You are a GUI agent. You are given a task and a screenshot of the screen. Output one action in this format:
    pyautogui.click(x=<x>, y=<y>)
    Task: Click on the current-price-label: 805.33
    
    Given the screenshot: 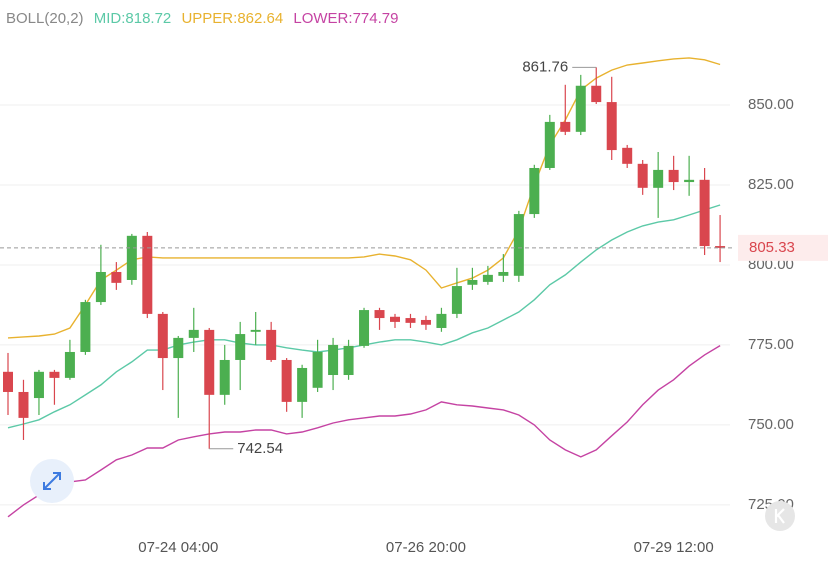 What is the action you would take?
    pyautogui.click(x=772, y=247)
    